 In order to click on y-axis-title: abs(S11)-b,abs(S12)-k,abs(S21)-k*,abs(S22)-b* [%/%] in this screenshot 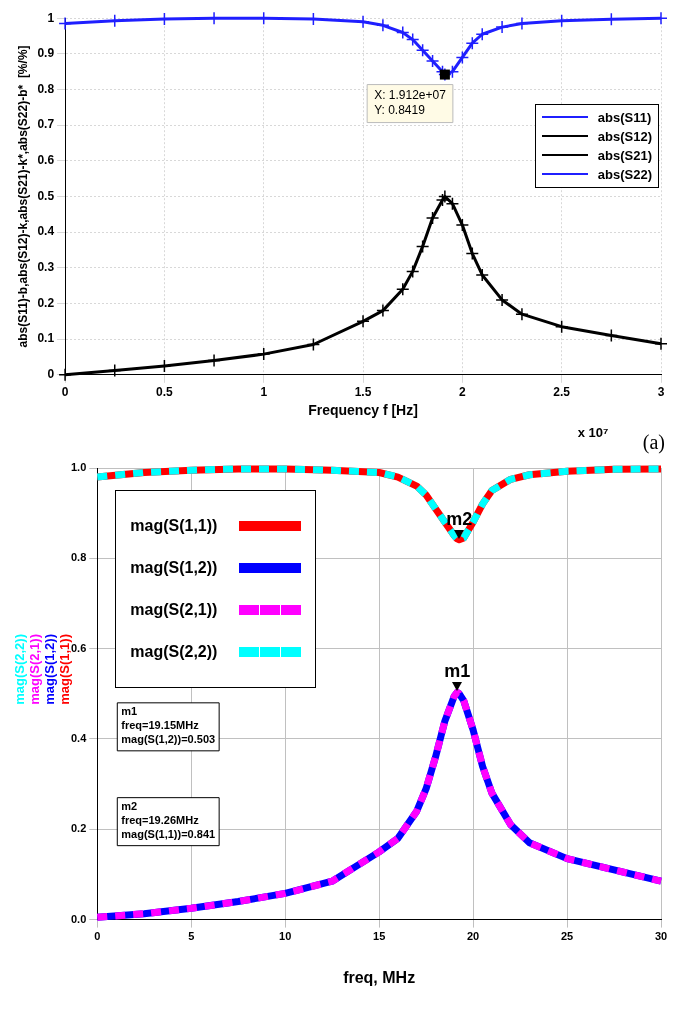, I will do `click(22, 196)`.